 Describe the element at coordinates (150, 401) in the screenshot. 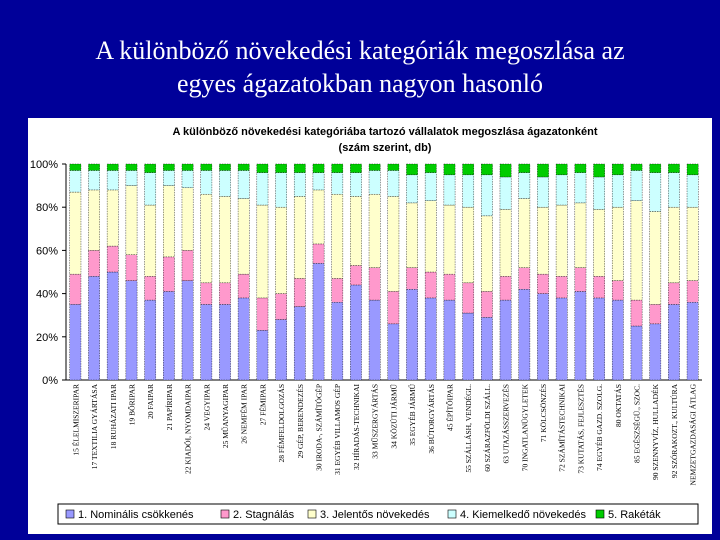

I see `x-tick-label: 20 FAIPAR` at that location.